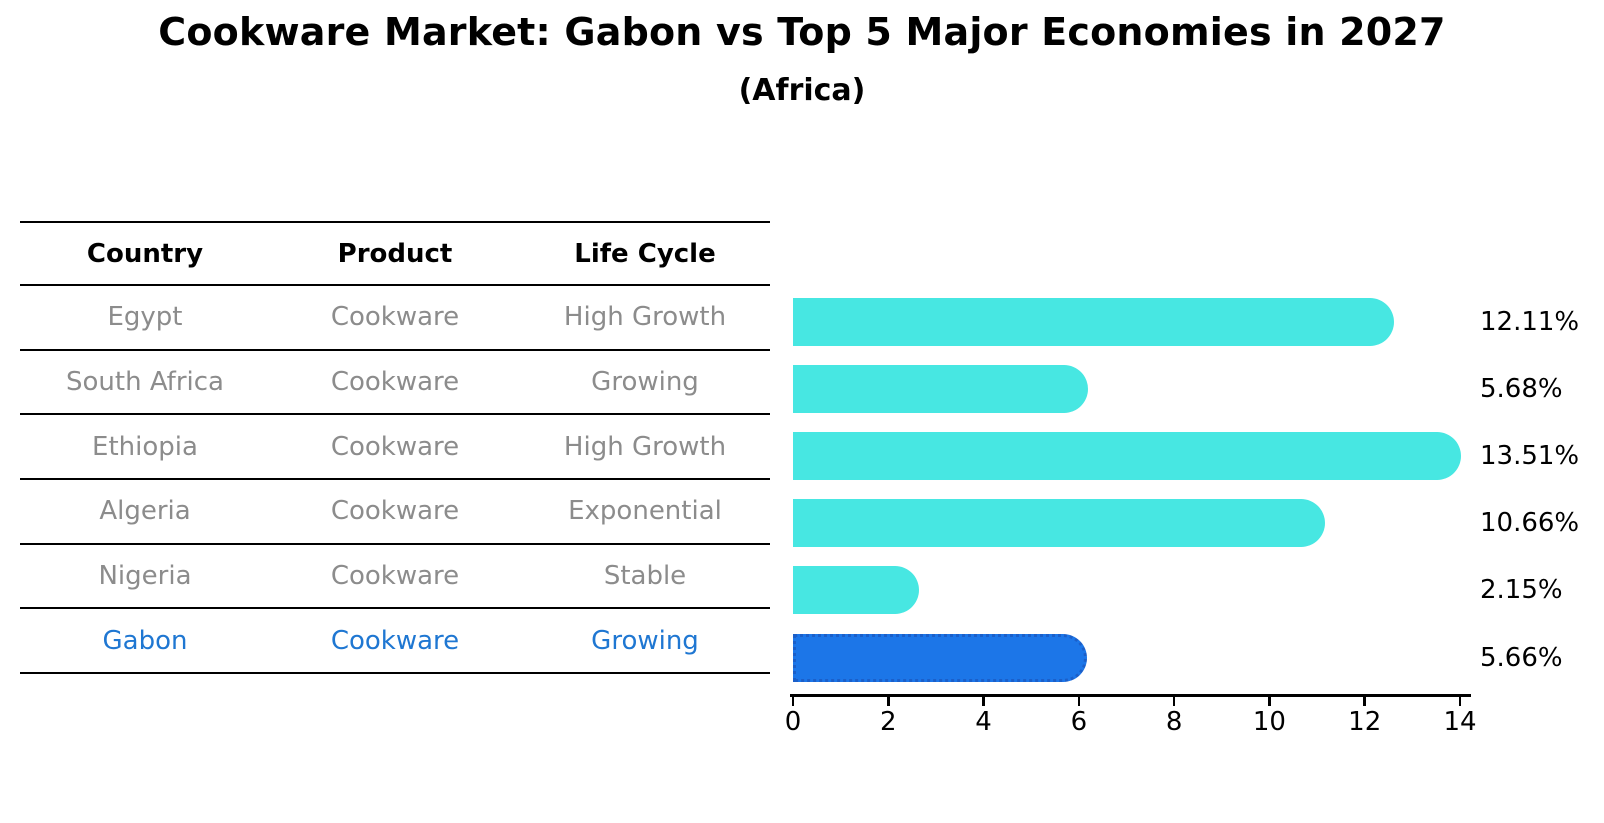  I want to click on cell-life-cycle: Exponential, so click(645, 511).